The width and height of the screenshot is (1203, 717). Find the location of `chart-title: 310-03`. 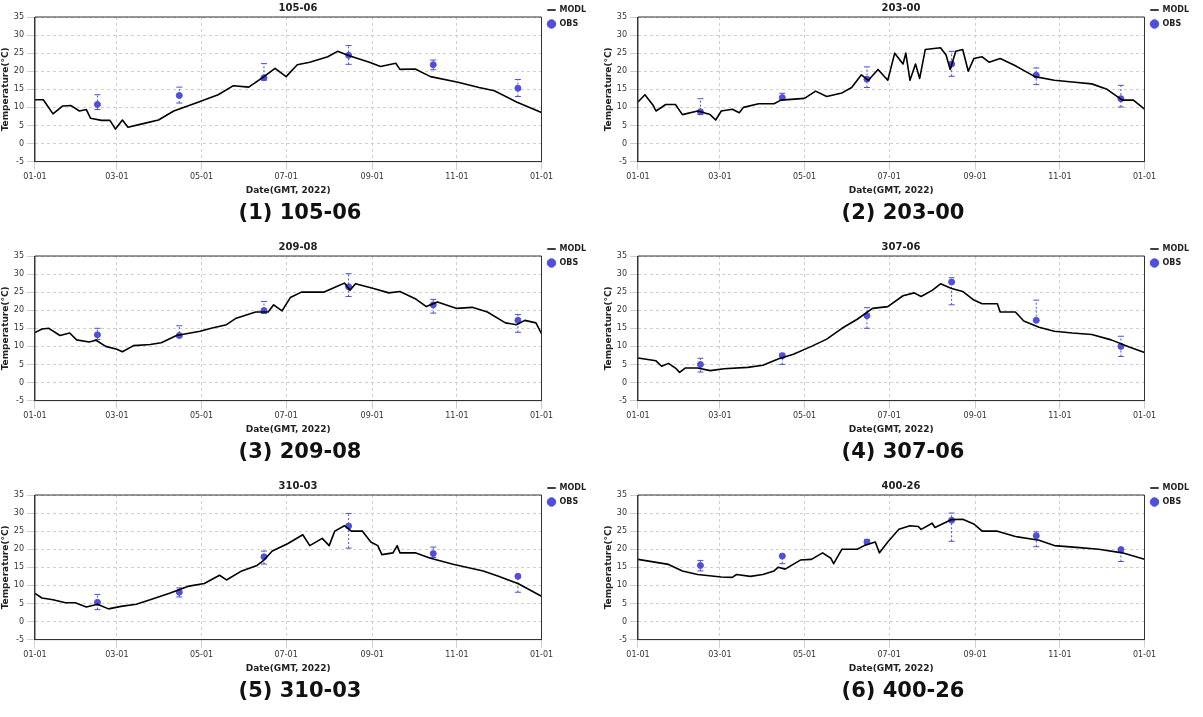

chart-title: 310-03 is located at coordinates (298, 485).